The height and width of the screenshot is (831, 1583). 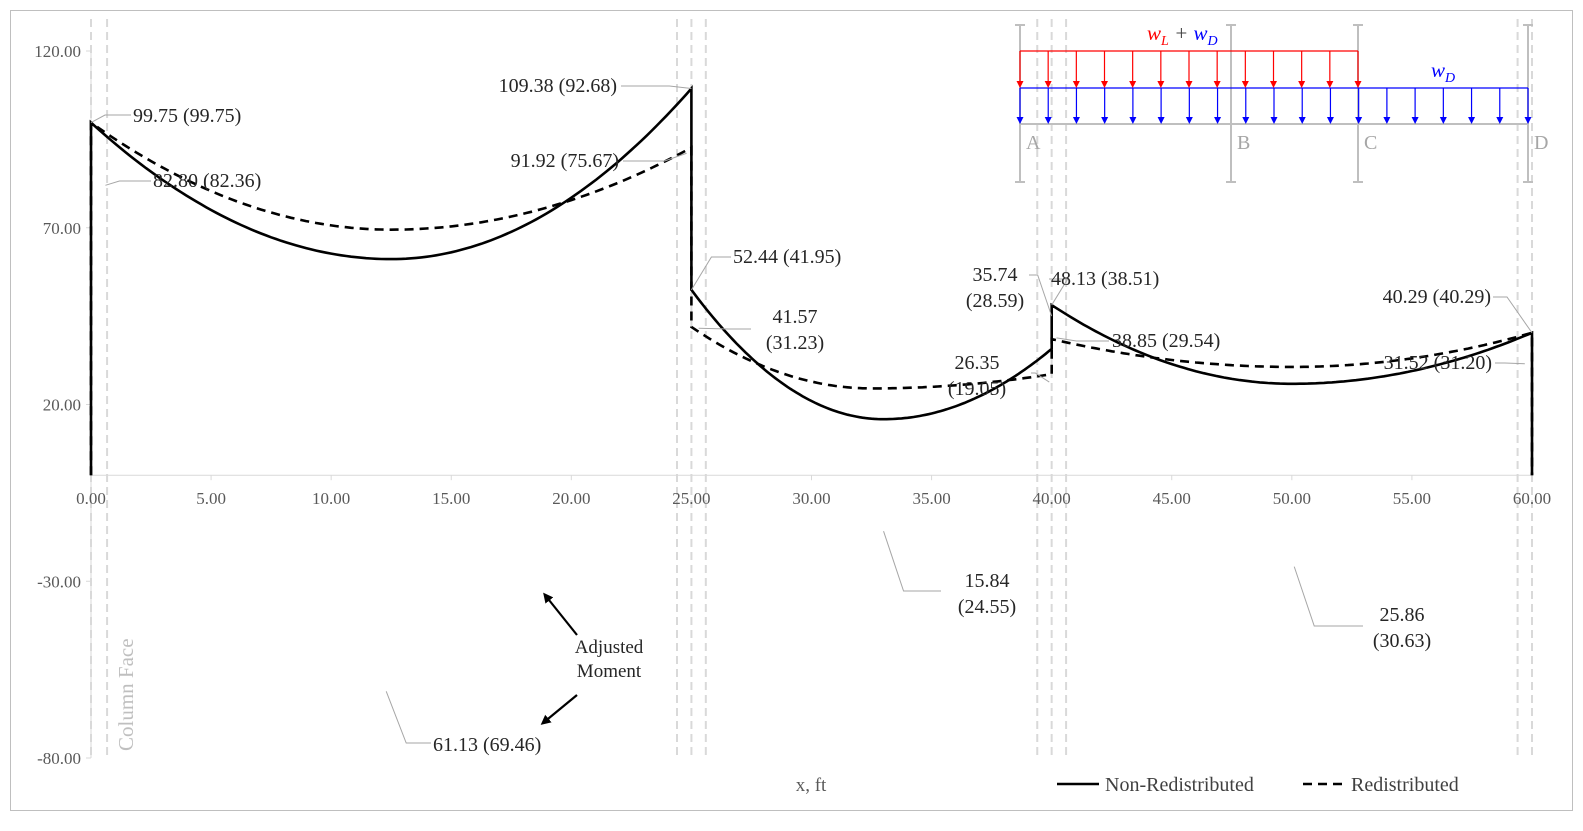 I want to click on legend: Non-Redistributed Redistributed, so click(x=1258, y=785).